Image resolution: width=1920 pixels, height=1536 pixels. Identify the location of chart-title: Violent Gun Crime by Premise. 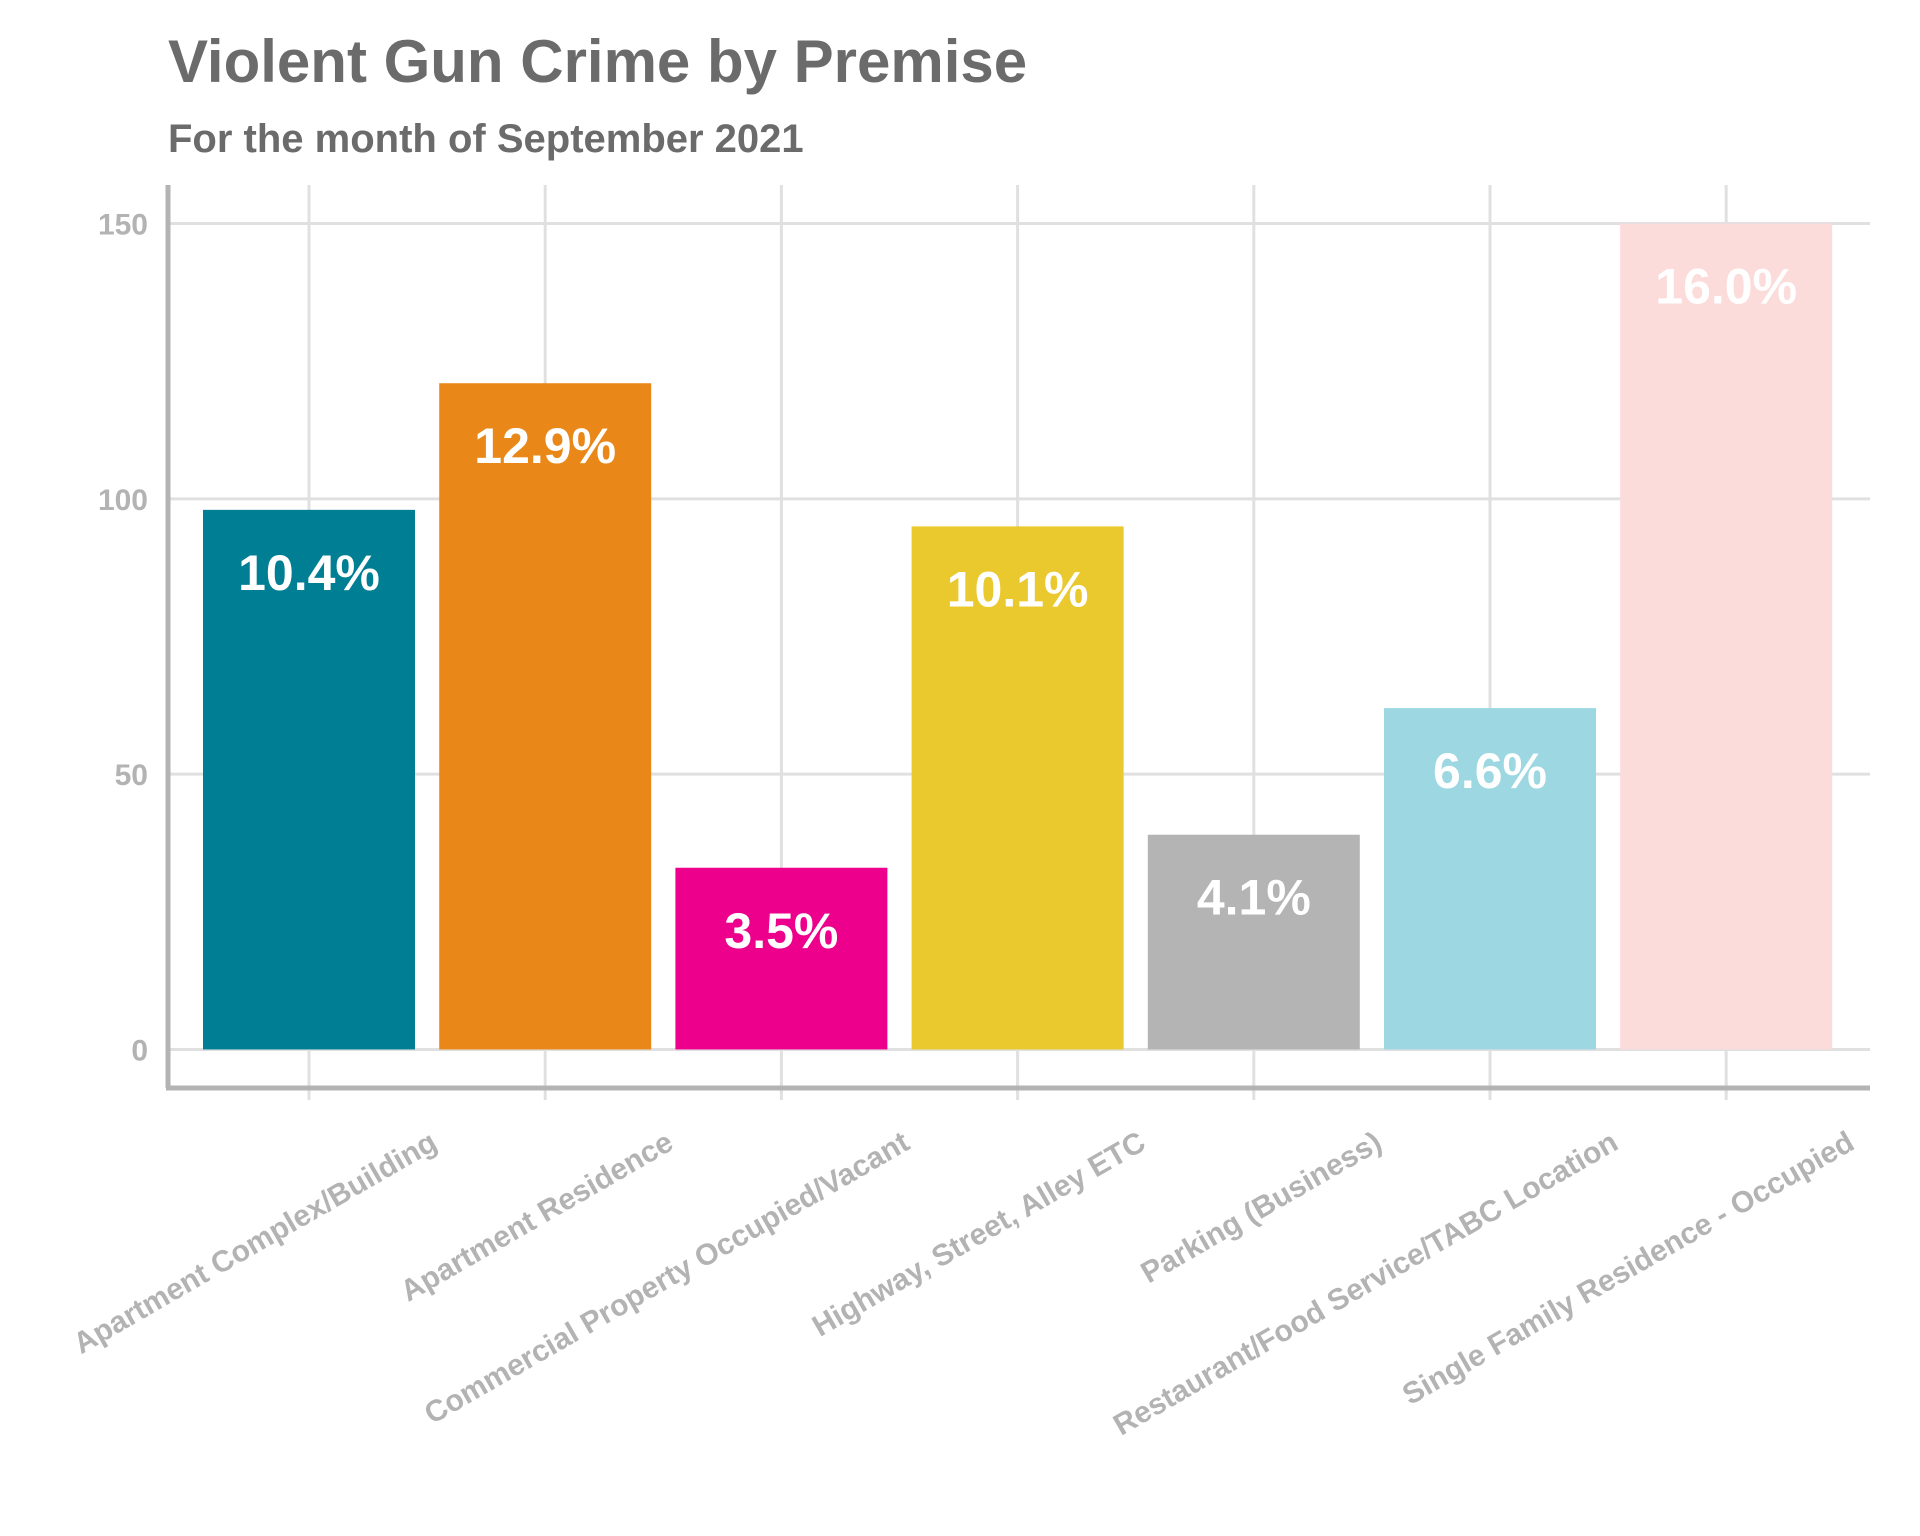
(597, 61).